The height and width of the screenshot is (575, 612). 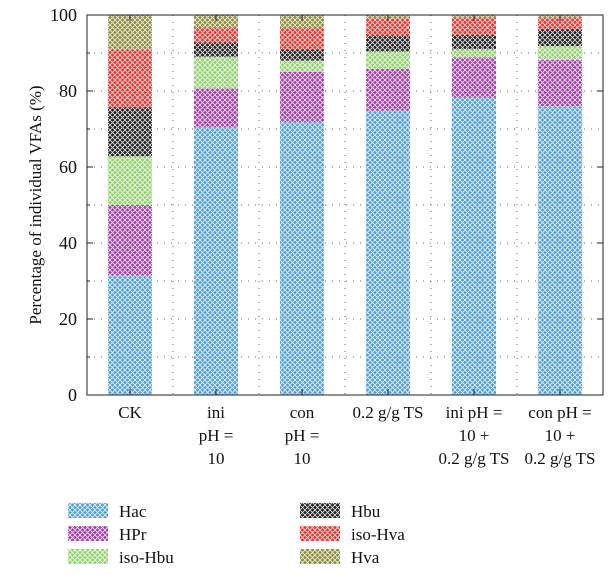 What do you see at coordinates (320, 533) in the screenshot?
I see `legend-swatch-iso-hva` at bounding box center [320, 533].